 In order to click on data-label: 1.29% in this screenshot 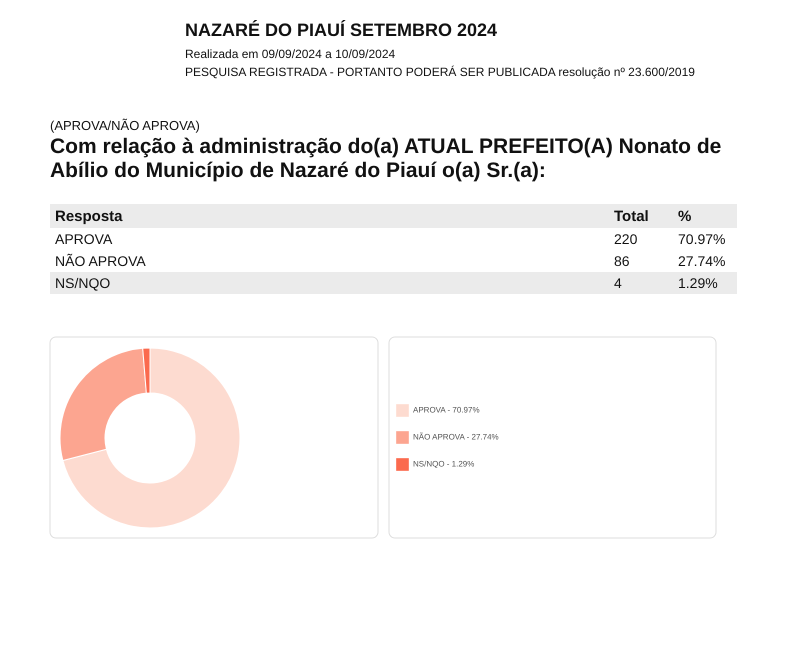, I will do `click(698, 283)`.